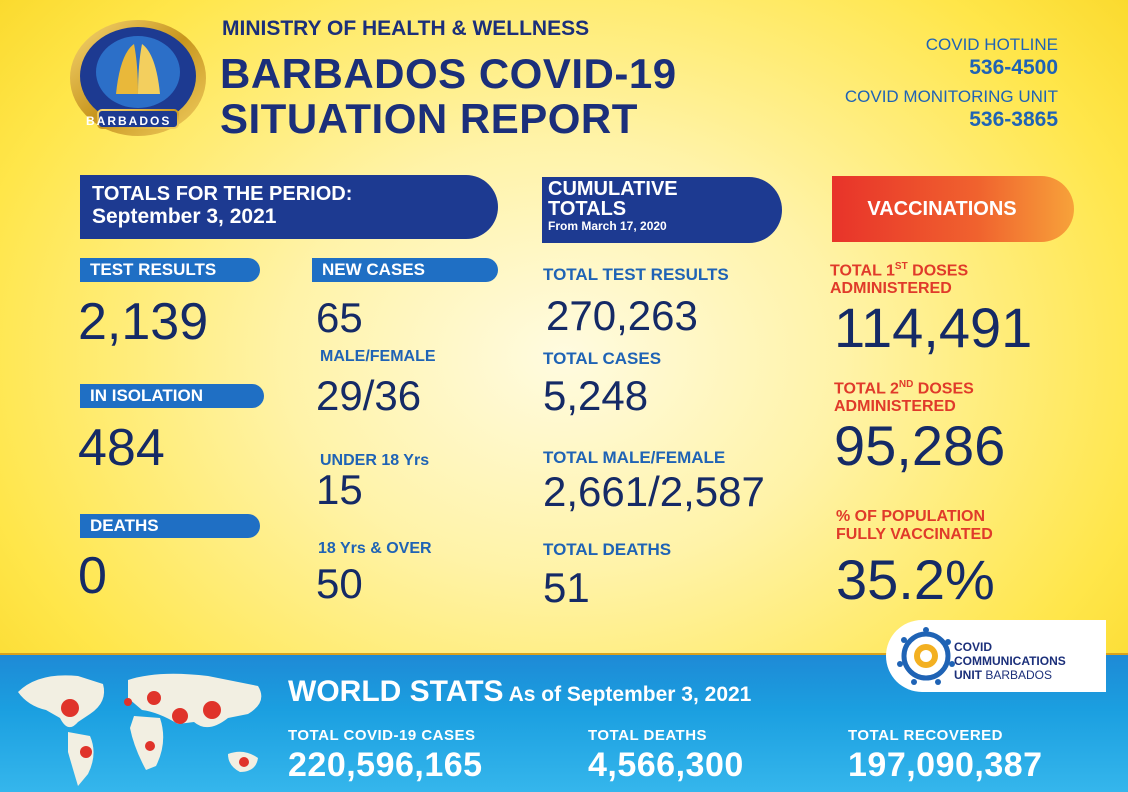 This screenshot has height=792, width=1128. What do you see at coordinates (634, 457) in the screenshot?
I see `total-mf-label: TOTAL MALE/FEMALE` at bounding box center [634, 457].